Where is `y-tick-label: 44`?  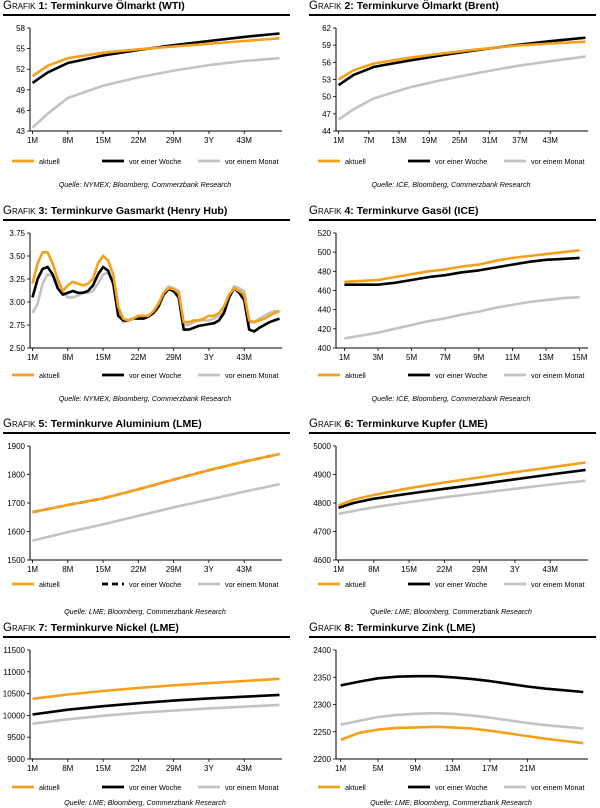 y-tick-label: 44 is located at coordinates (326, 131).